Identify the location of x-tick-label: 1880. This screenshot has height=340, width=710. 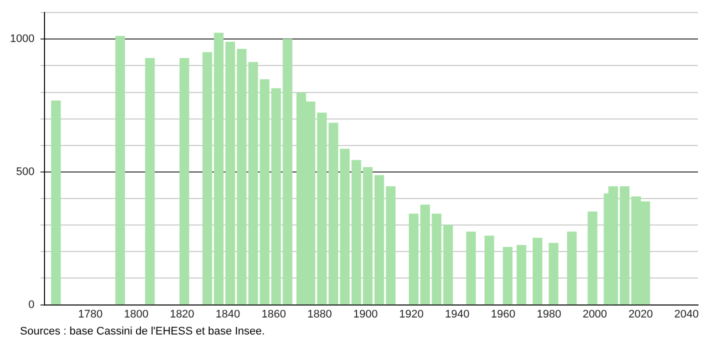
(319, 314).